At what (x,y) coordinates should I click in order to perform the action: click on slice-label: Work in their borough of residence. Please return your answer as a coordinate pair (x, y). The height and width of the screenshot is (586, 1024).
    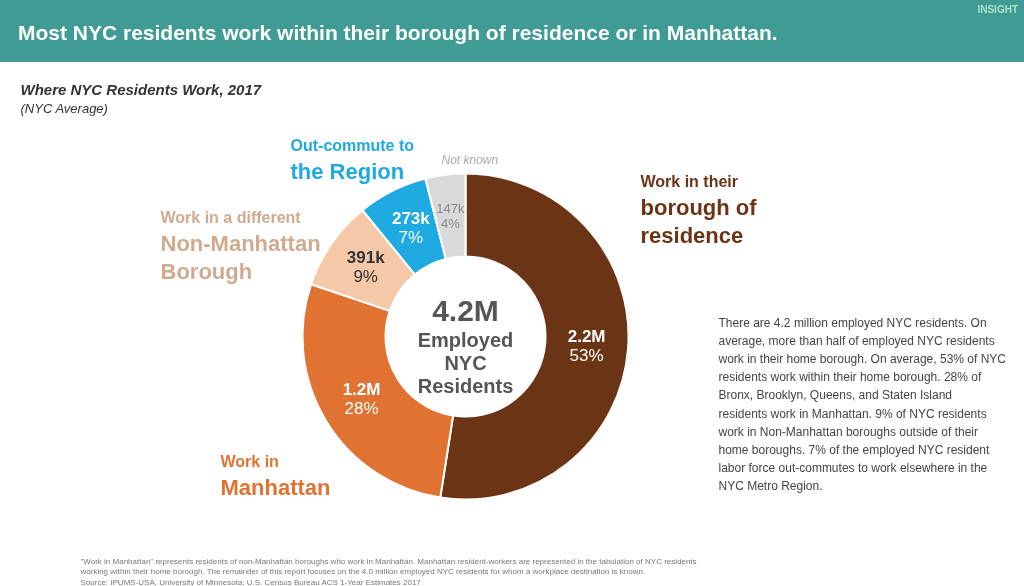
    Looking at the image, I should click on (699, 210).